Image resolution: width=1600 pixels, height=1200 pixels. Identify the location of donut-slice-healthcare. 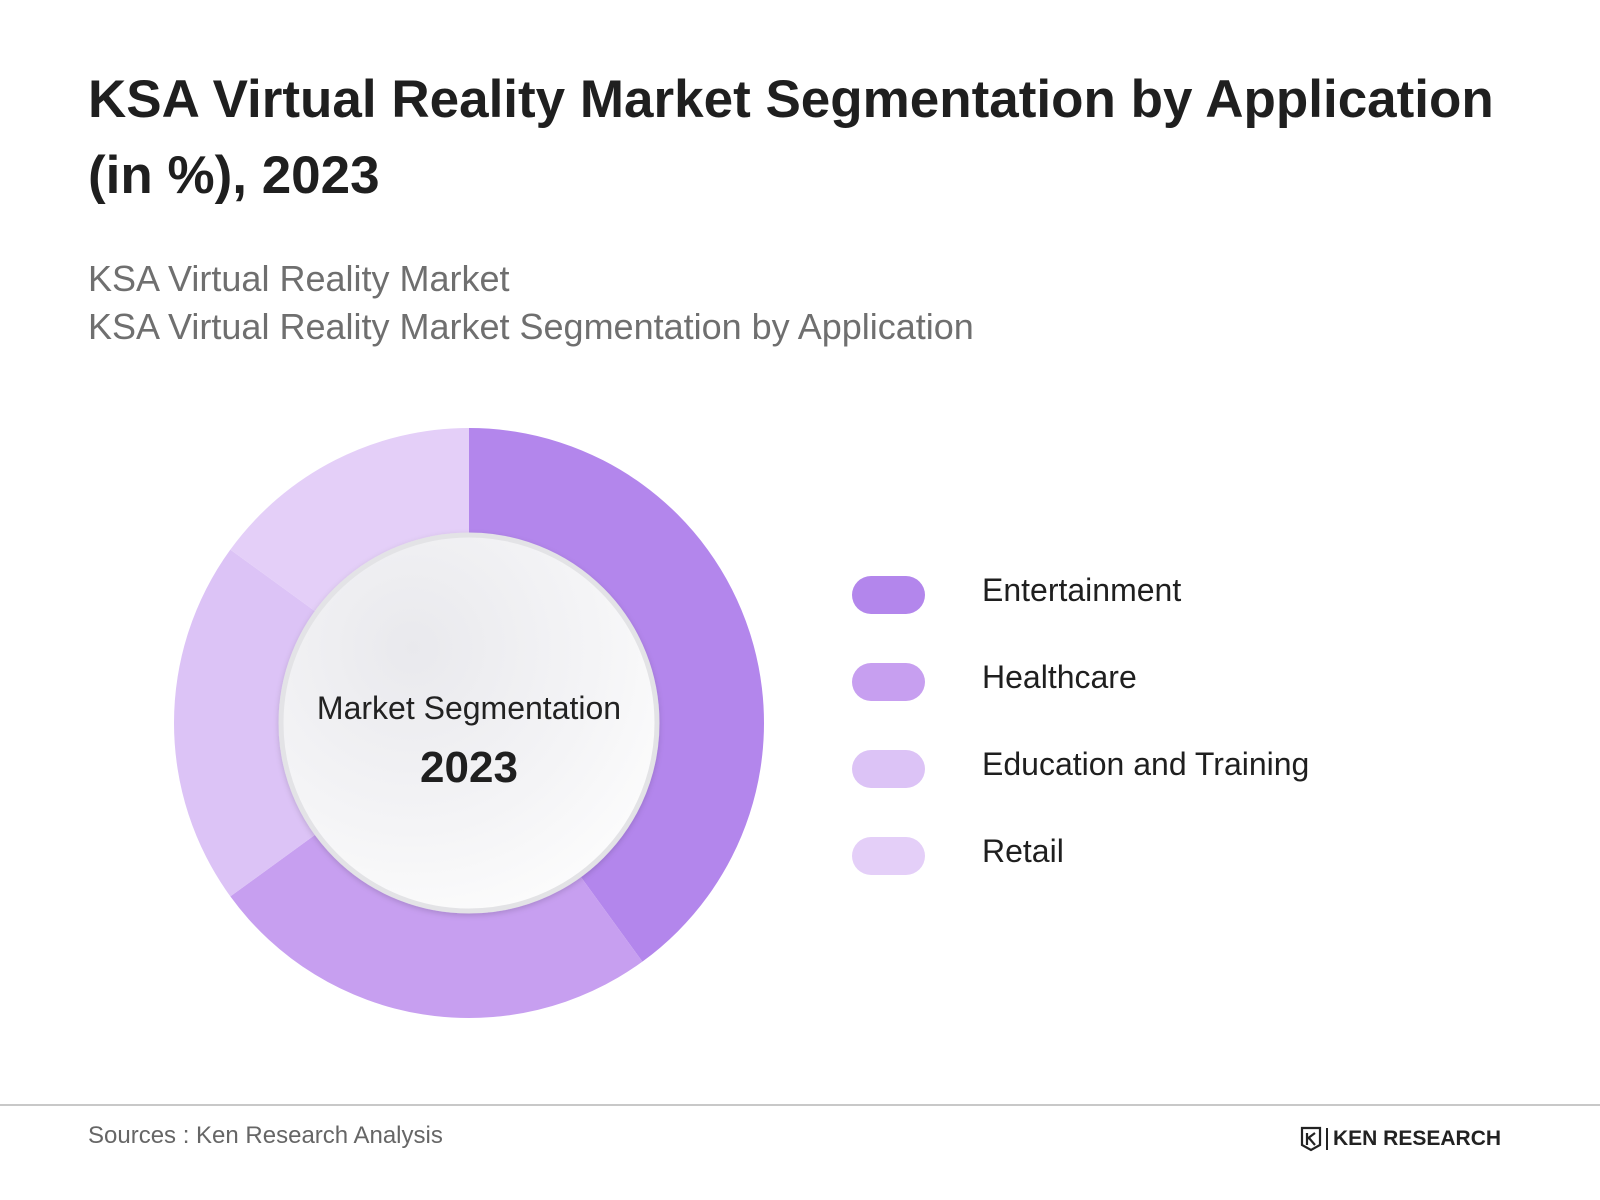
(436, 926).